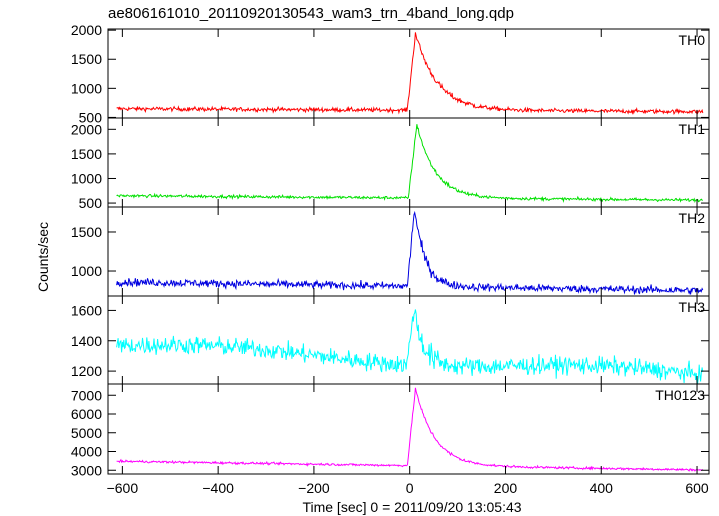  What do you see at coordinates (692, 40) in the screenshot?
I see `panel-label: TH0` at bounding box center [692, 40].